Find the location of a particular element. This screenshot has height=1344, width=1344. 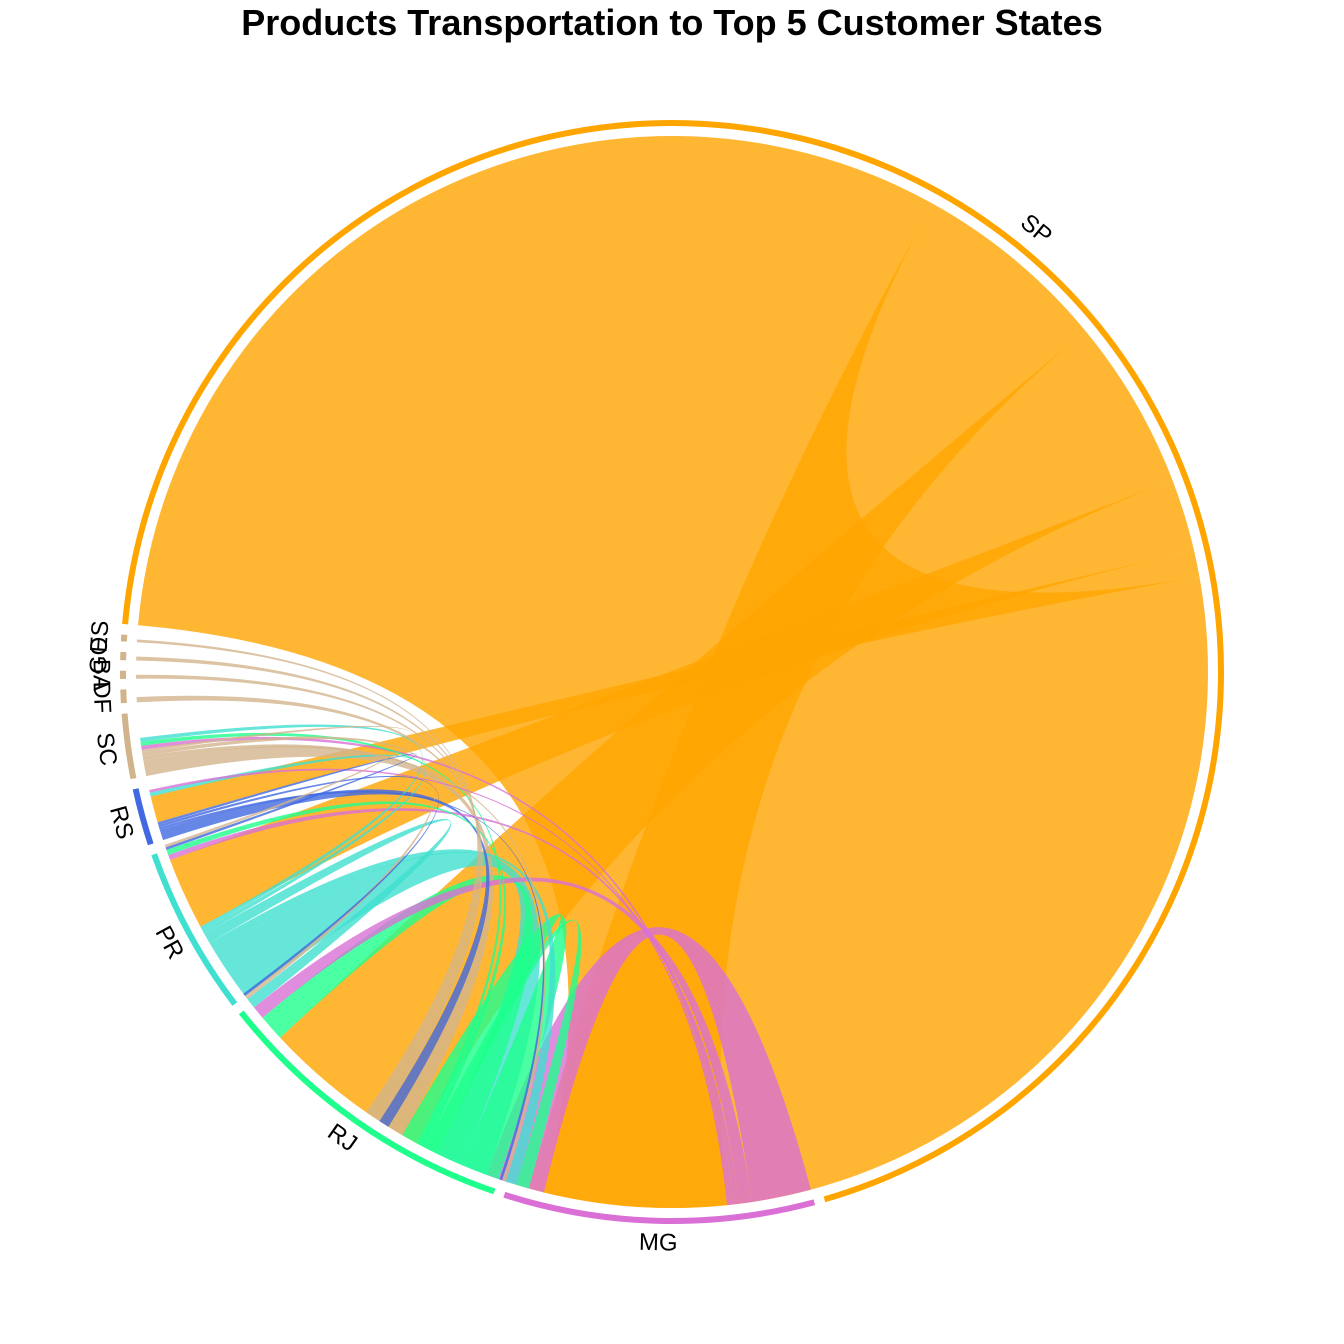

sector-arc-sc is located at coordinates (129, 746).